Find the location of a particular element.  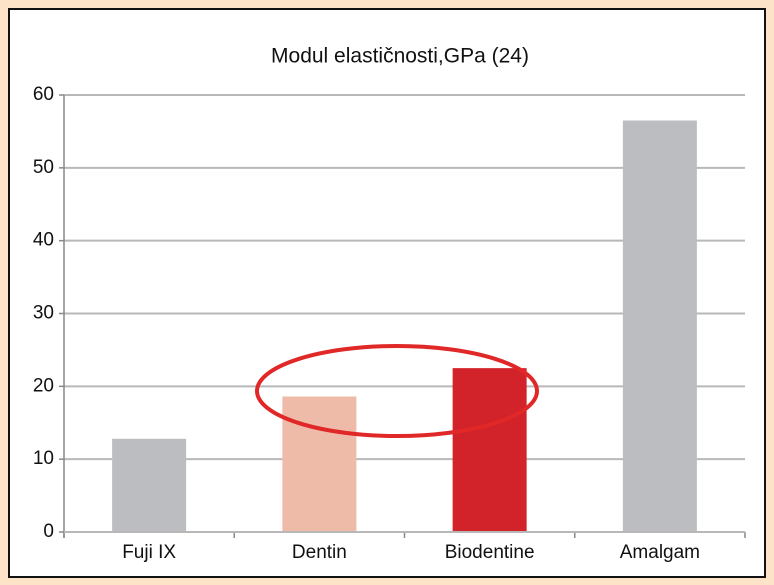

y-tick-label: 10 is located at coordinates (43, 458).